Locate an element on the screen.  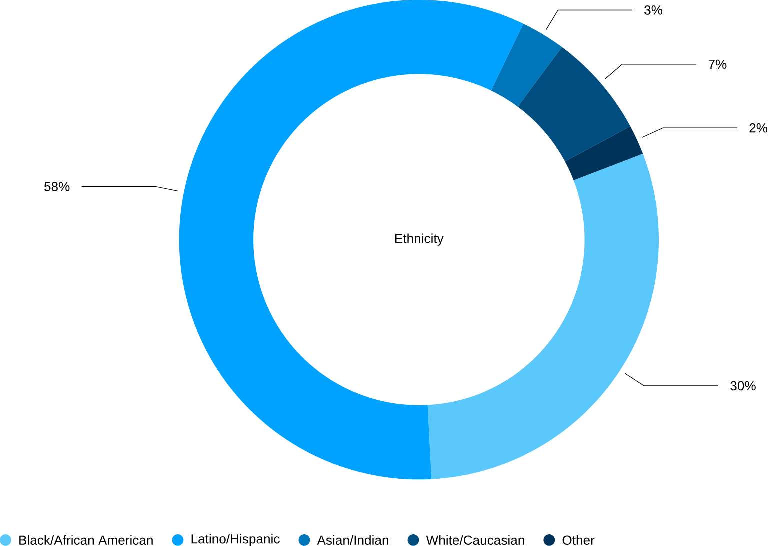
data-label: 3% is located at coordinates (653, 10).